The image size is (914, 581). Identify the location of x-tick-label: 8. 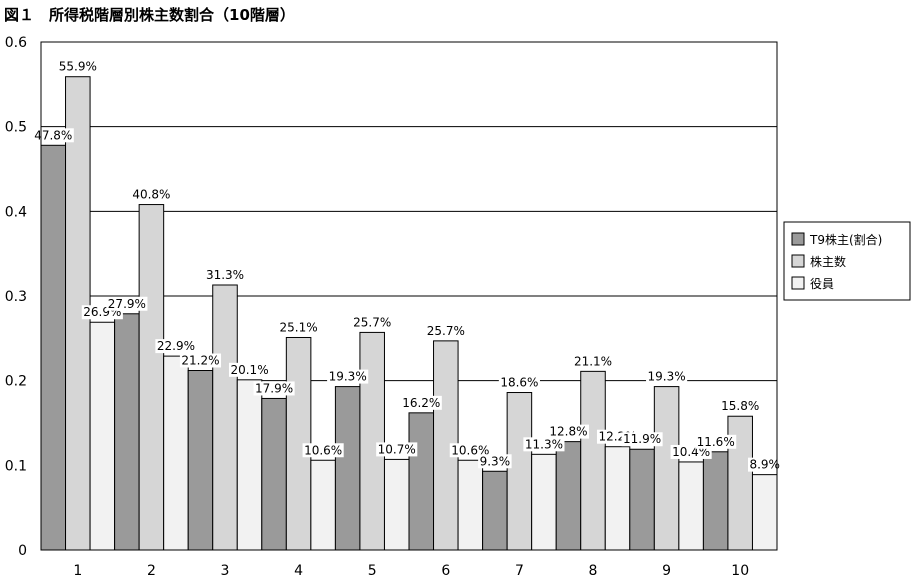
(593, 571).